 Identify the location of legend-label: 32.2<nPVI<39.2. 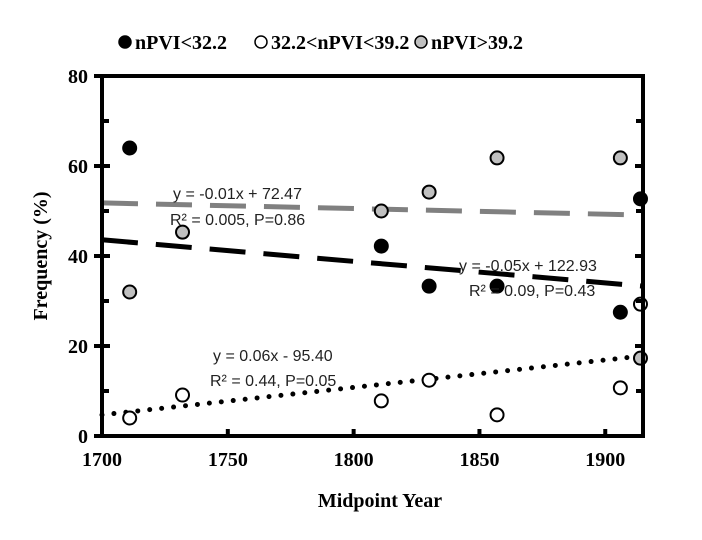
(340, 43).